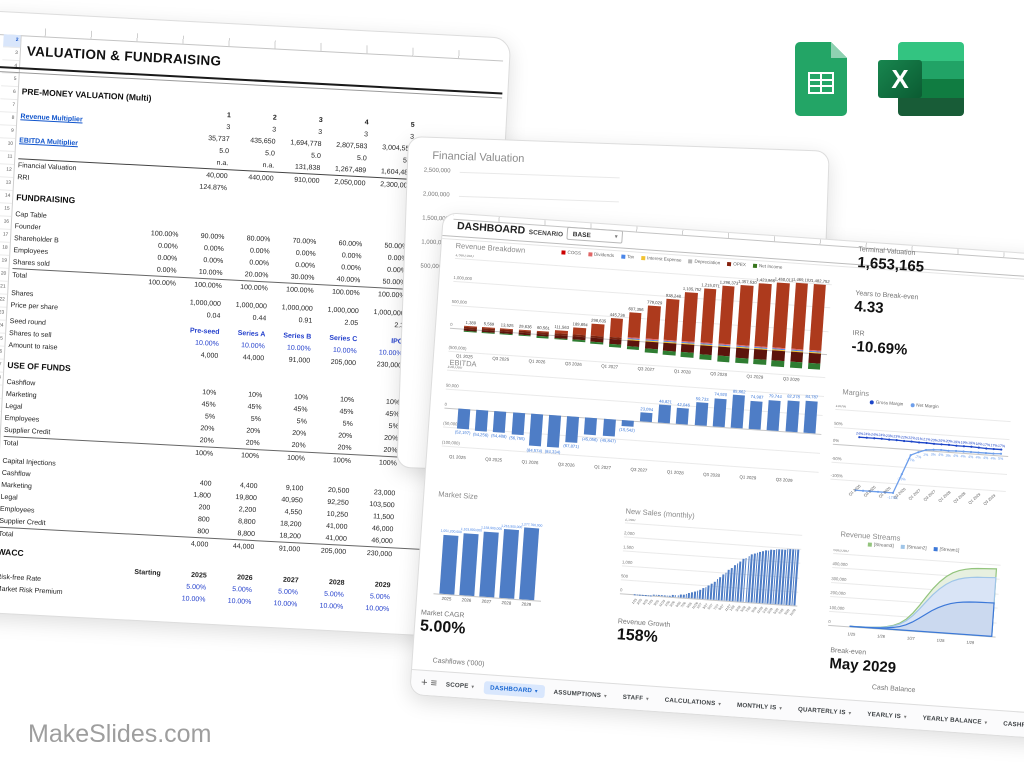  What do you see at coordinates (424, 683) in the screenshot?
I see `add-sheet-button: +` at bounding box center [424, 683].